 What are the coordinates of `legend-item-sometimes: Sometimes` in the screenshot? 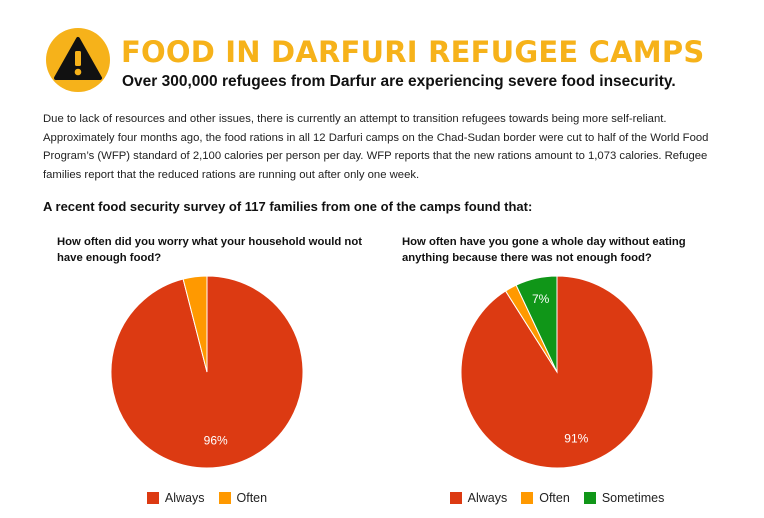 It's located at (624, 498).